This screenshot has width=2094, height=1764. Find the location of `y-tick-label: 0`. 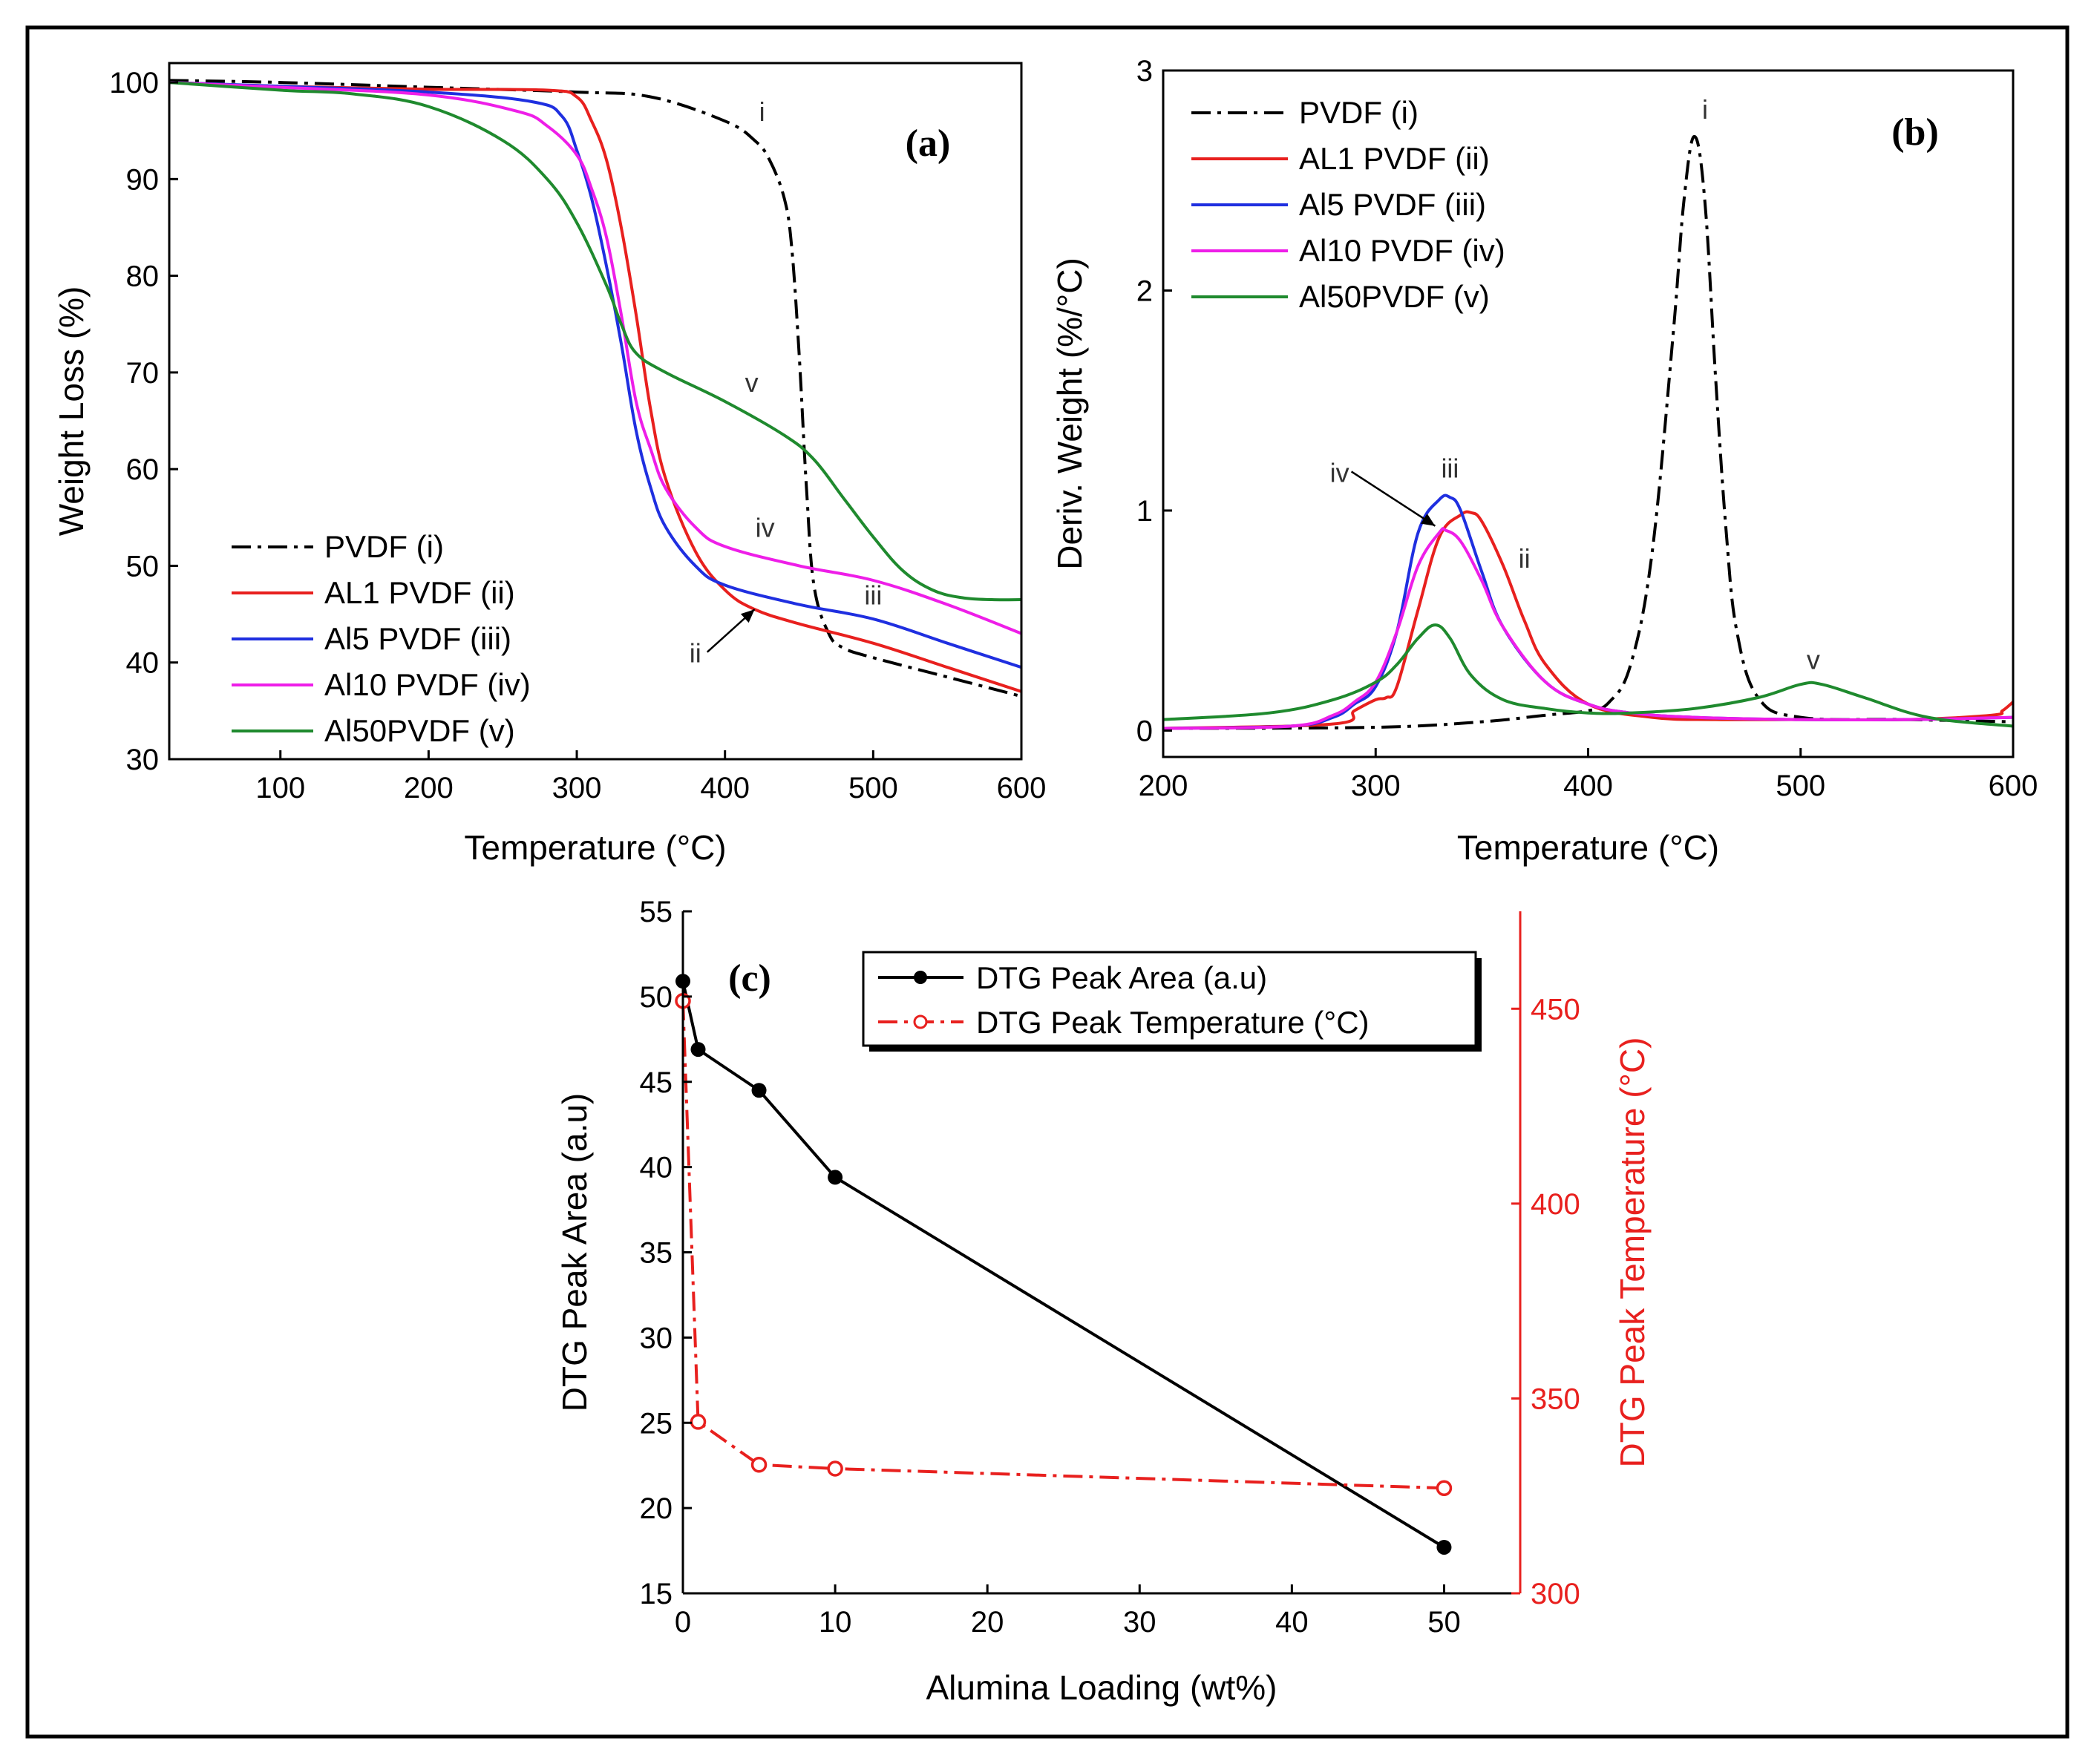

y-tick-label: 0 is located at coordinates (1144, 731).